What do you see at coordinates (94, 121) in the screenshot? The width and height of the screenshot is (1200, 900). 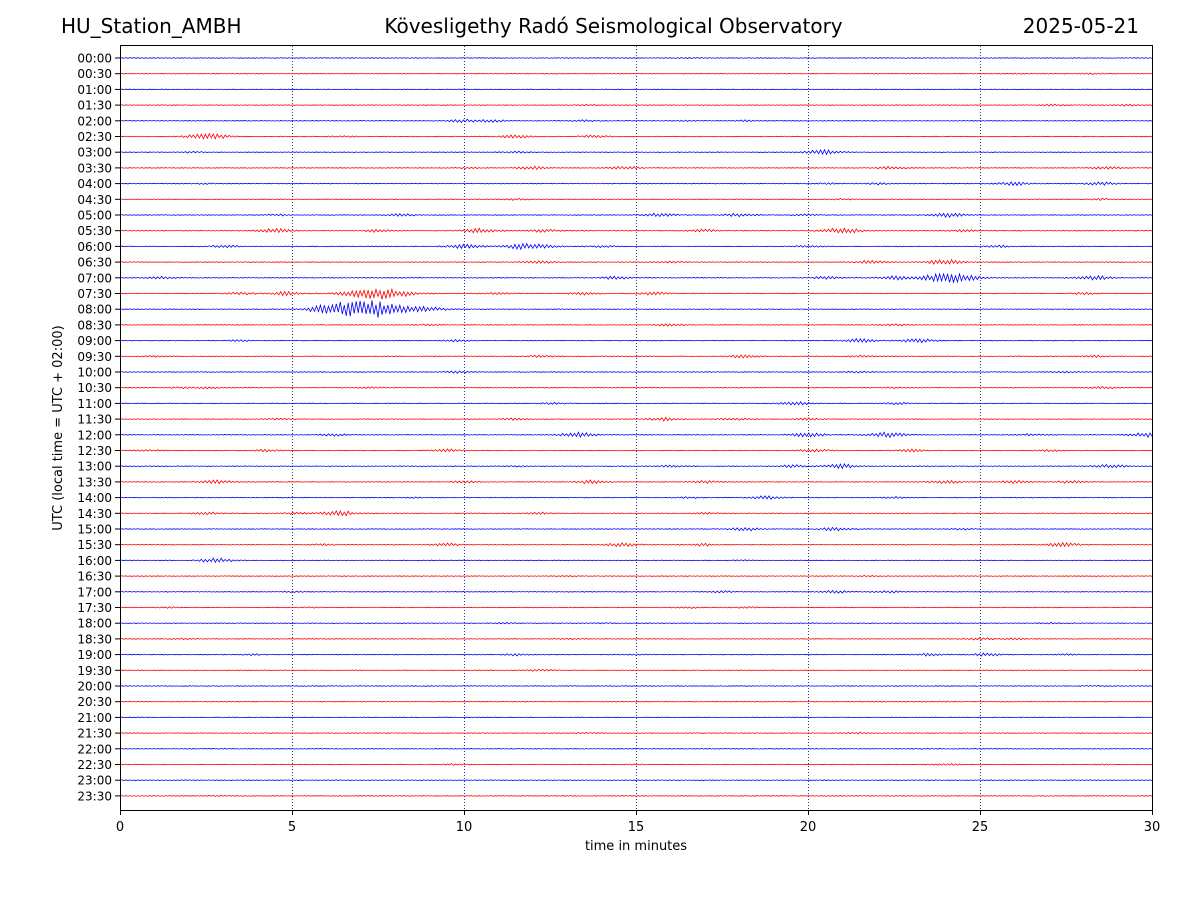 I see `y-tick-label: 02:00` at bounding box center [94, 121].